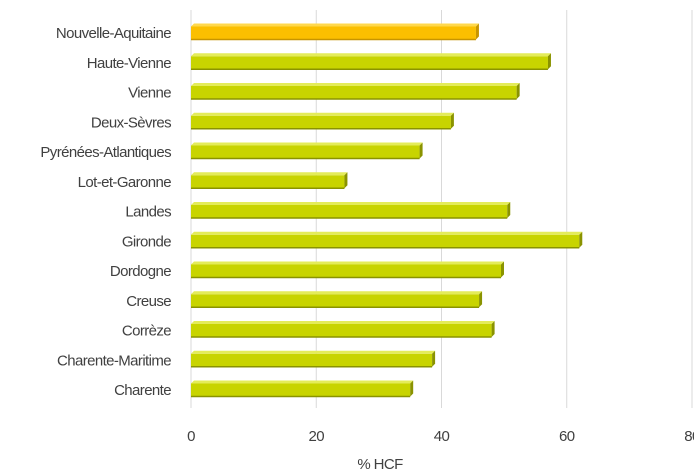 This screenshot has width=694, height=475. What do you see at coordinates (131, 122) in the screenshot?
I see `category-label: Deux-Sèvres` at bounding box center [131, 122].